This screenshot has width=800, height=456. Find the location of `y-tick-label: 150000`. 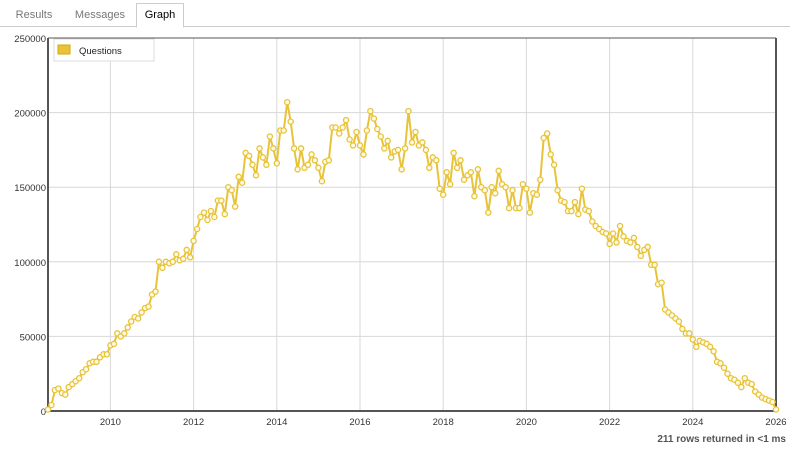

y-tick-label: 150000 is located at coordinates (30, 188).